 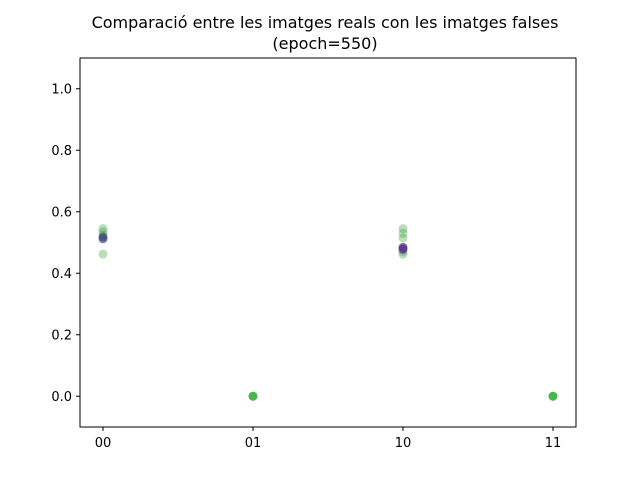 I want to click on x-tick-label: 10, so click(x=403, y=443).